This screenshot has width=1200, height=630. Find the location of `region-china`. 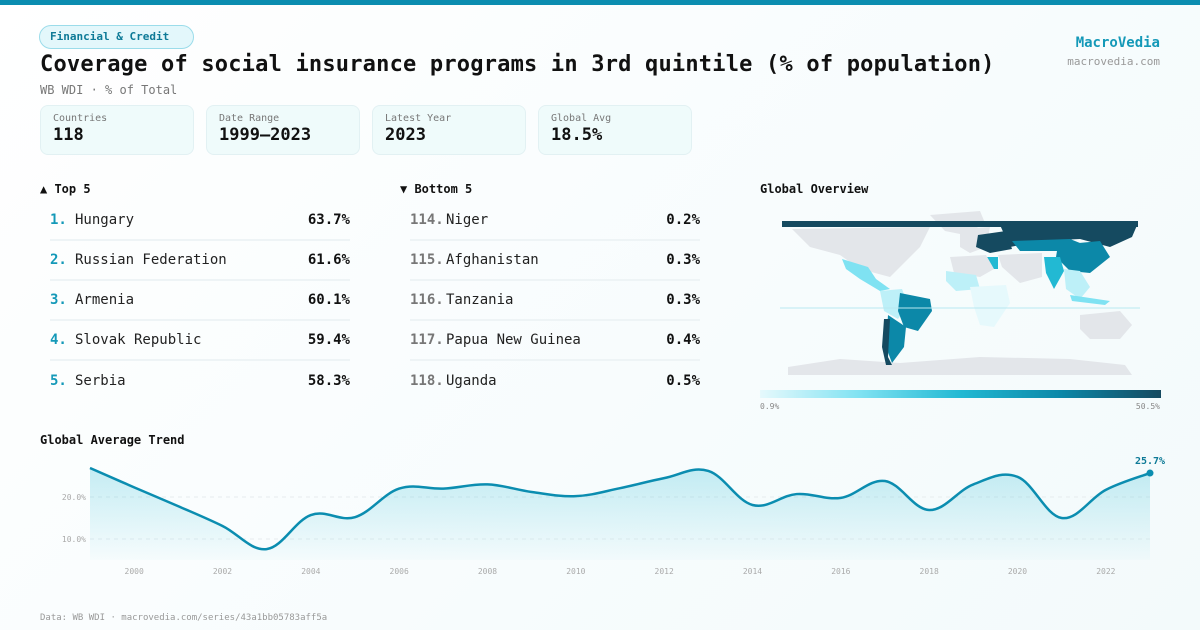

region-china is located at coordinates (1083, 257).